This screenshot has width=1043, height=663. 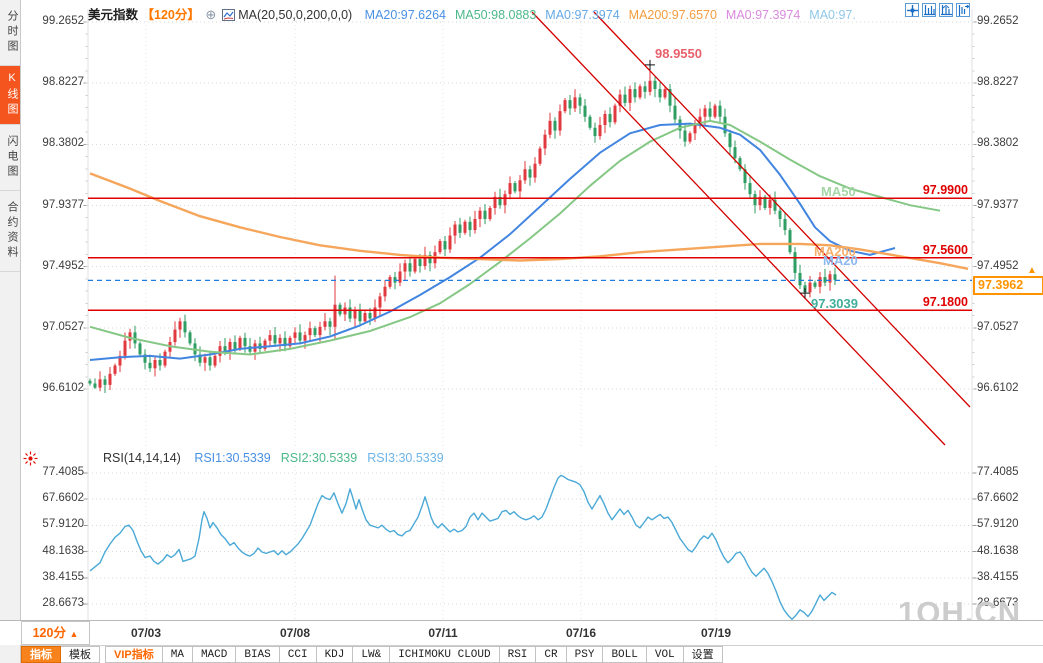 What do you see at coordinates (625, 654) in the screenshot?
I see `toolbar-button-BOLL: BOLL` at bounding box center [625, 654].